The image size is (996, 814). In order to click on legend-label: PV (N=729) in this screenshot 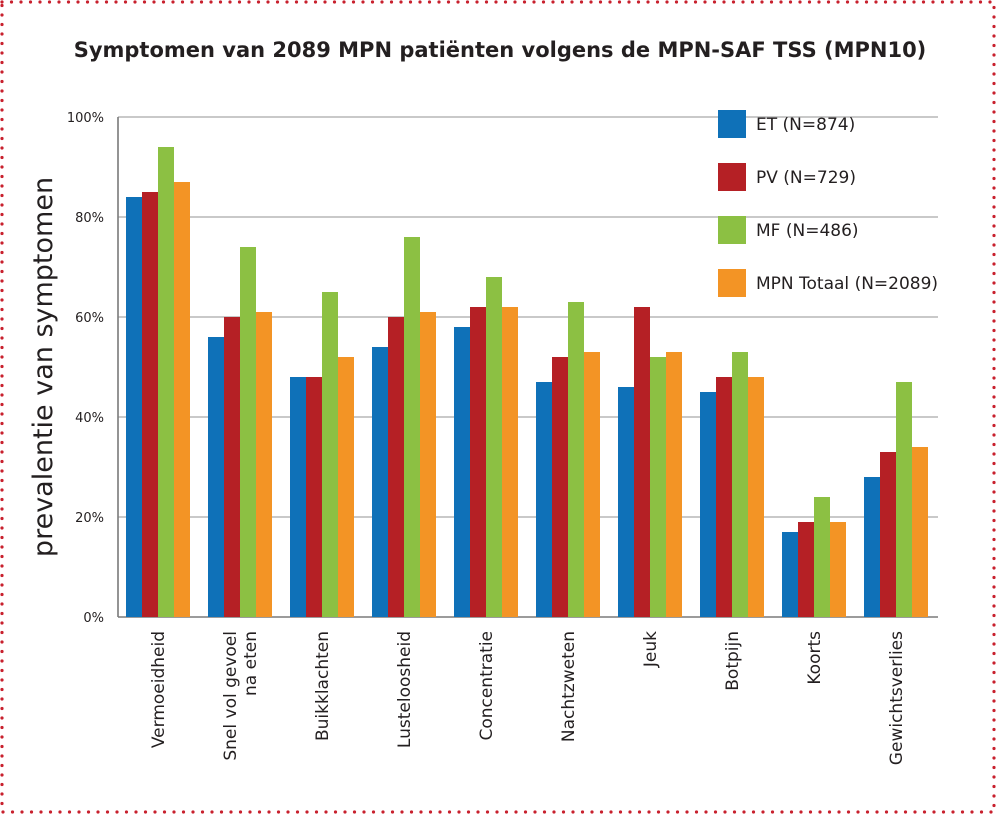, I will do `click(806, 178)`.